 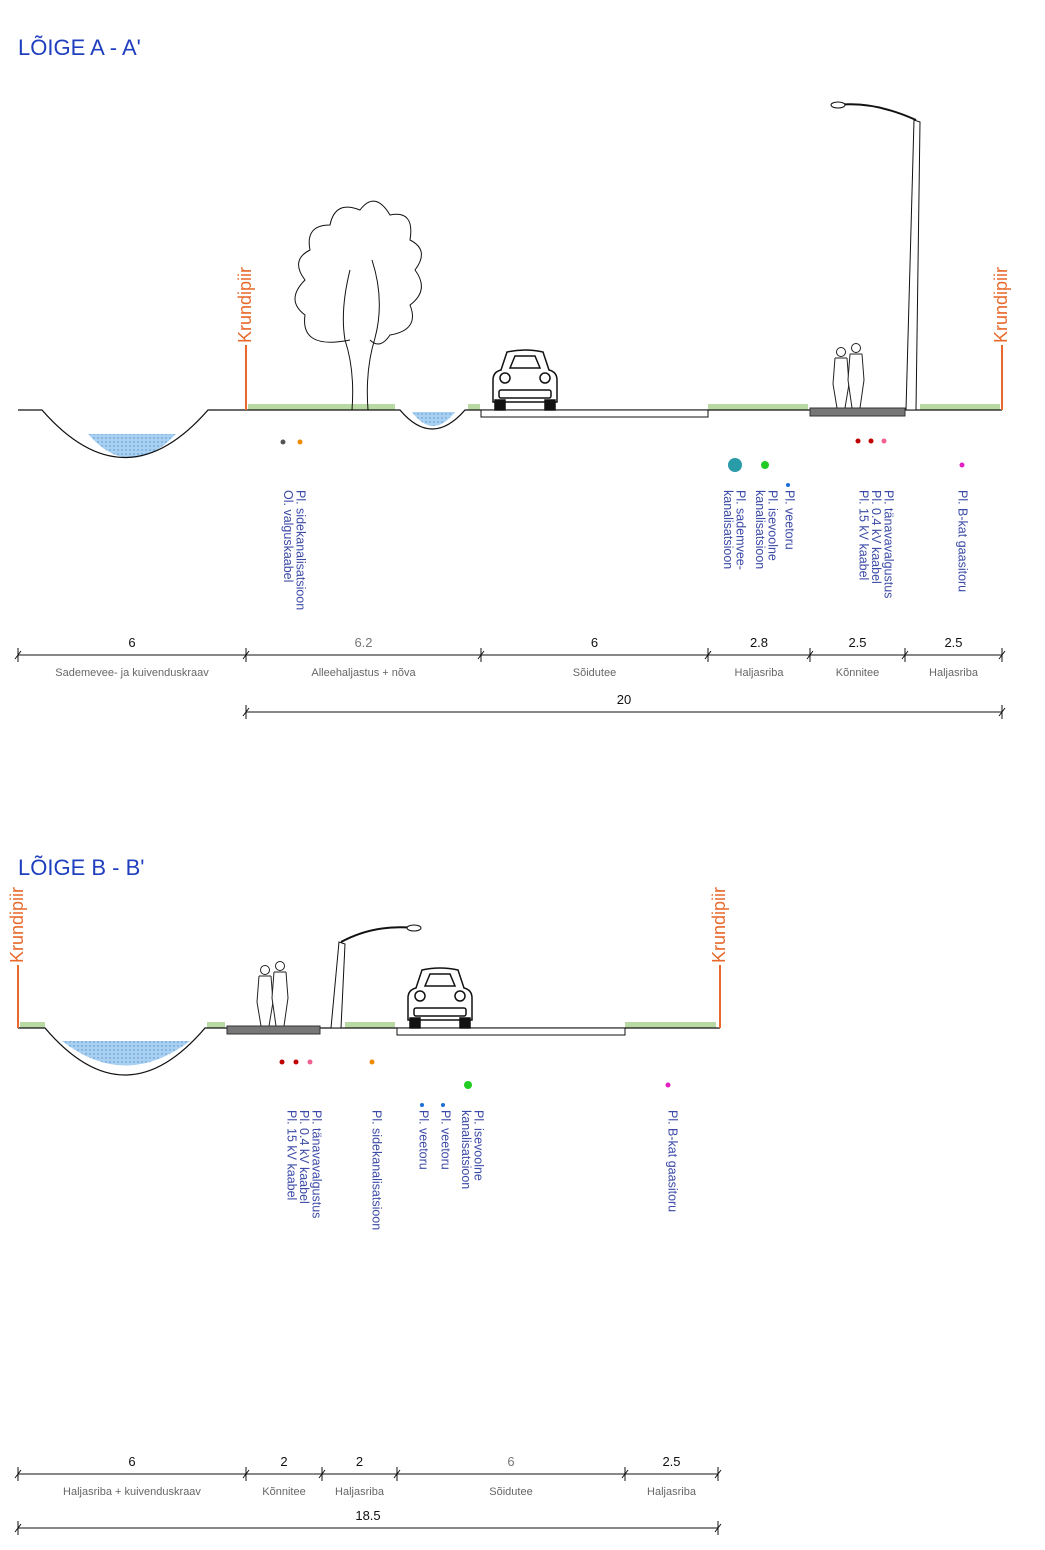 What do you see at coordinates (361, 335) in the screenshot?
I see `tree-trunk` at bounding box center [361, 335].